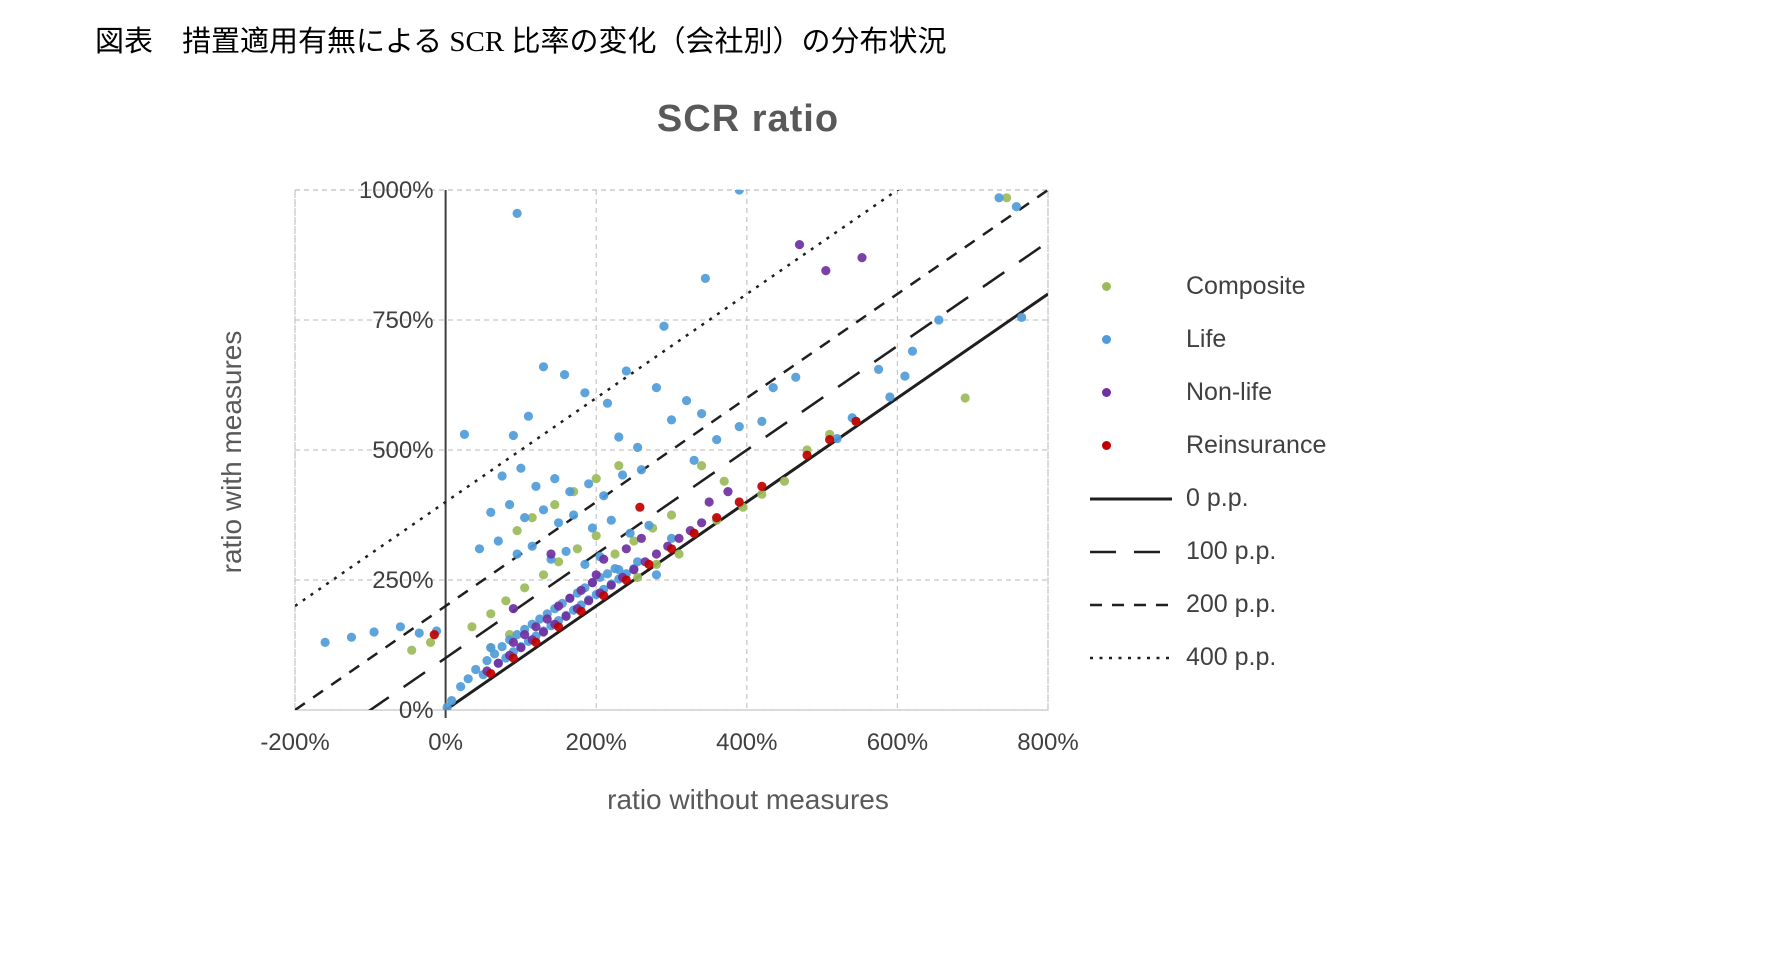 Image resolution: width=1791 pixels, height=972 pixels. I want to click on y-tick-label: 750%, so click(402, 320).